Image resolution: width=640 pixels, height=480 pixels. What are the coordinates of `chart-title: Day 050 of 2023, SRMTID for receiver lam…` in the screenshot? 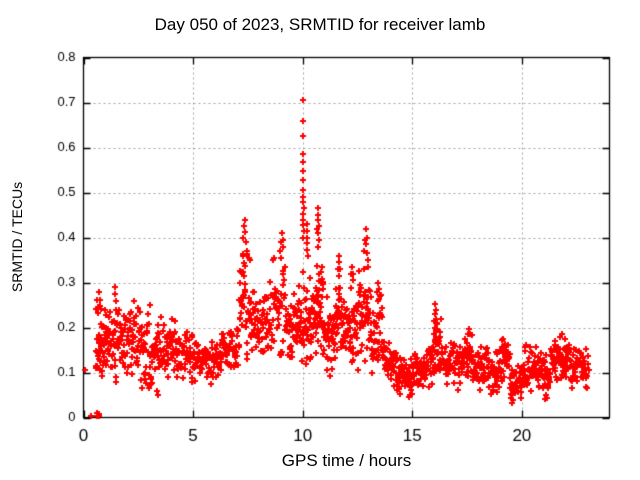 It's located at (320, 24).